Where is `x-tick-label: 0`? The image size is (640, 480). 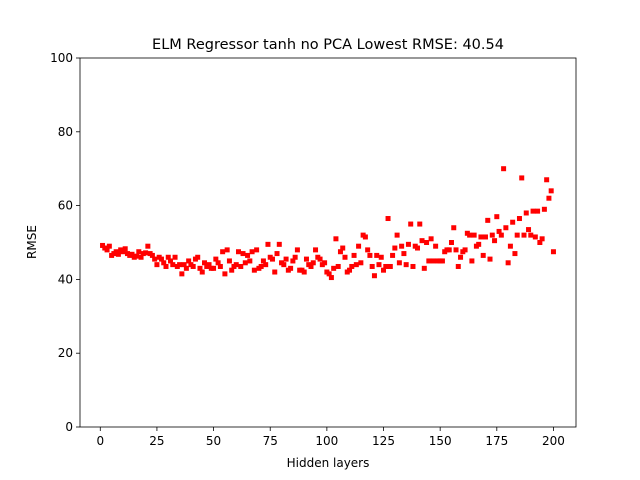 x-tick-label: 0 is located at coordinates (100, 441).